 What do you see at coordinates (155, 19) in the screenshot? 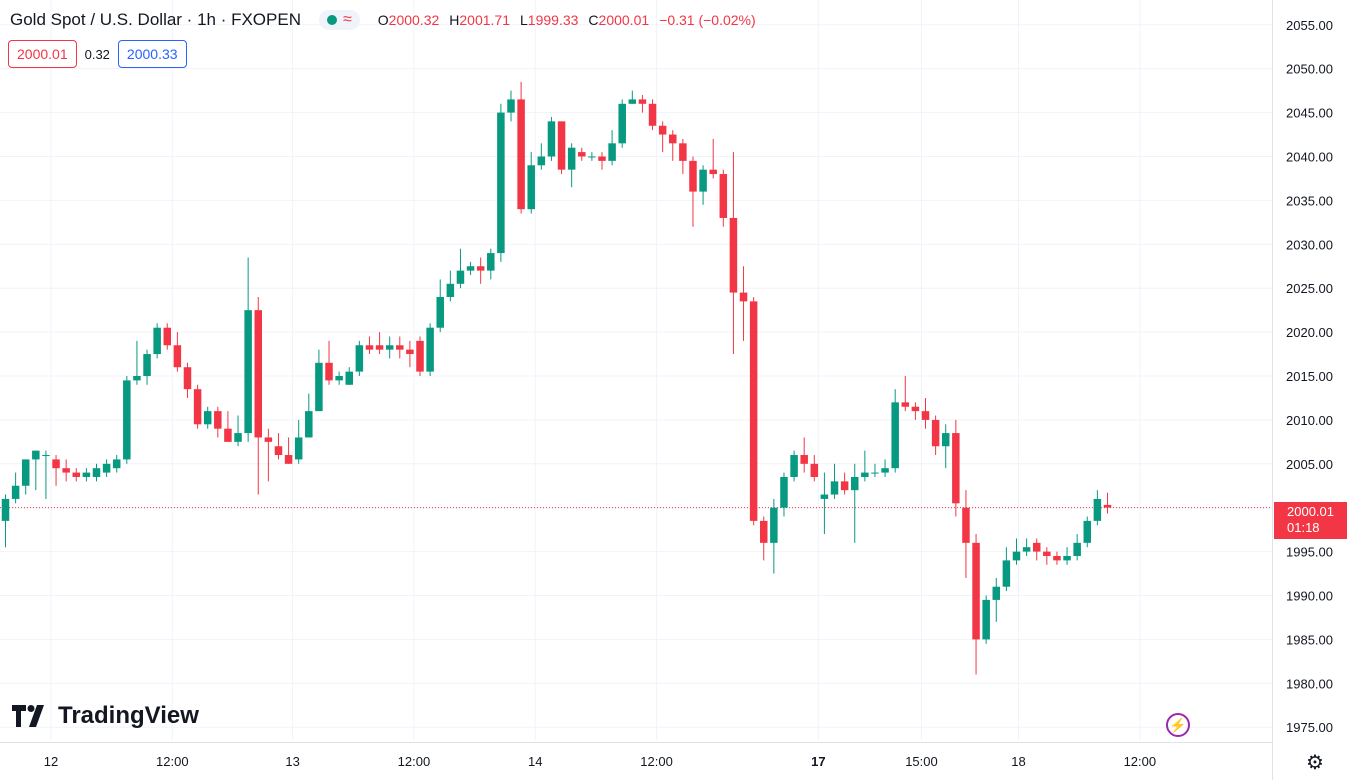
I see `symbol-title: Gold Spot / U.S. Dollar · 1h · FXOPEN` at bounding box center [155, 19].